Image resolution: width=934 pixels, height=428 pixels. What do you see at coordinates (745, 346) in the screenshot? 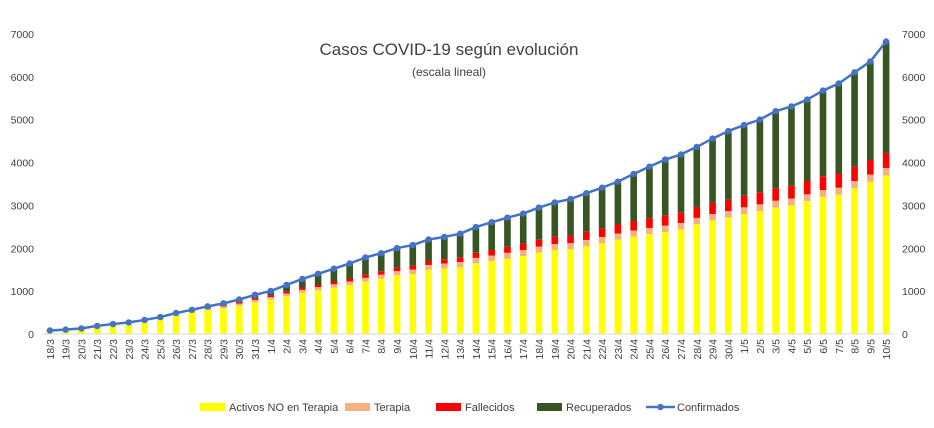
I see `x-tick-label: 1/5` at bounding box center [745, 346].